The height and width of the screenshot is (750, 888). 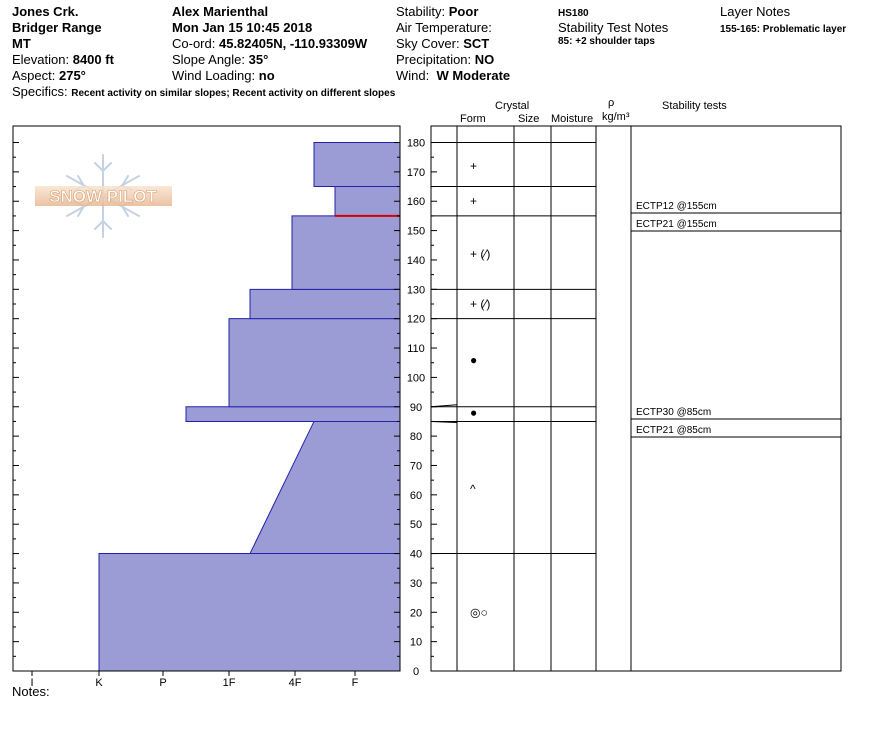 I want to click on slope-row: Slope Angle: 35°, so click(x=220, y=59).